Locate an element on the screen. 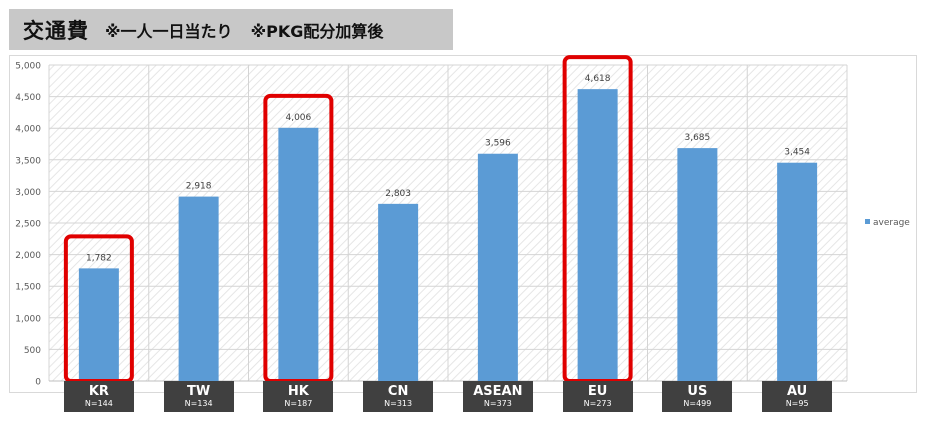 The image size is (933, 423). category-sample-size: N=95 is located at coordinates (797, 403).